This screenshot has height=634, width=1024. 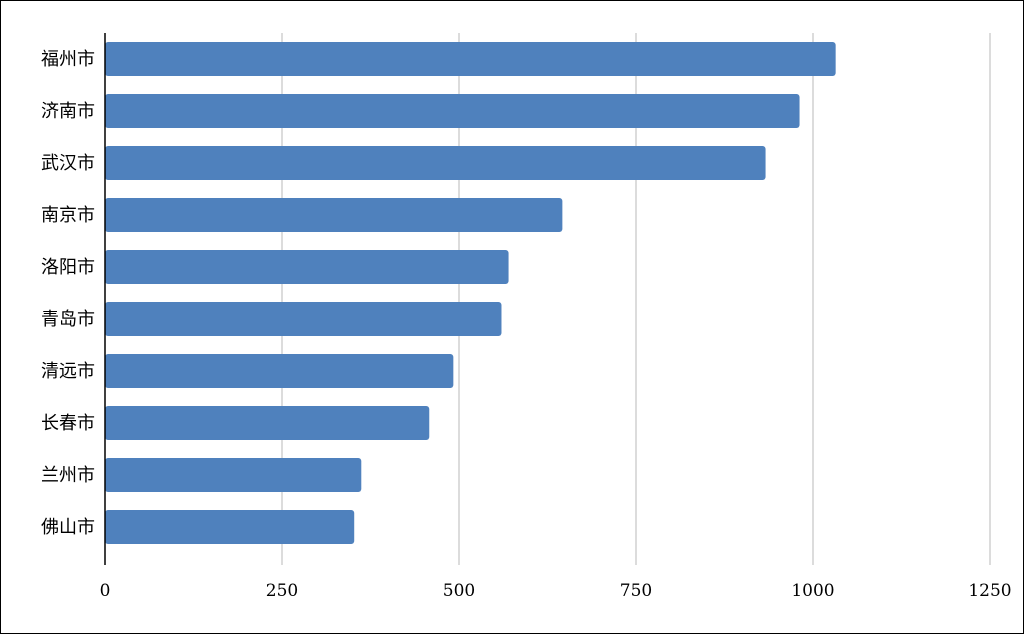 What do you see at coordinates (636, 591) in the screenshot?
I see `x-tick-label: 750` at bounding box center [636, 591].